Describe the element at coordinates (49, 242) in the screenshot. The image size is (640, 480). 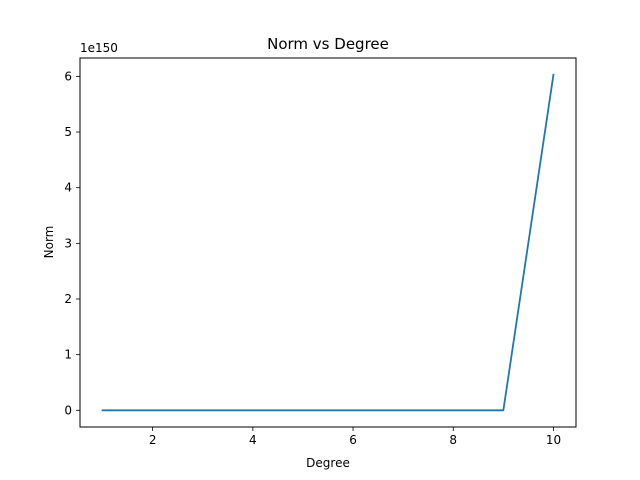
I see `y-axis-label: Norm` at that location.